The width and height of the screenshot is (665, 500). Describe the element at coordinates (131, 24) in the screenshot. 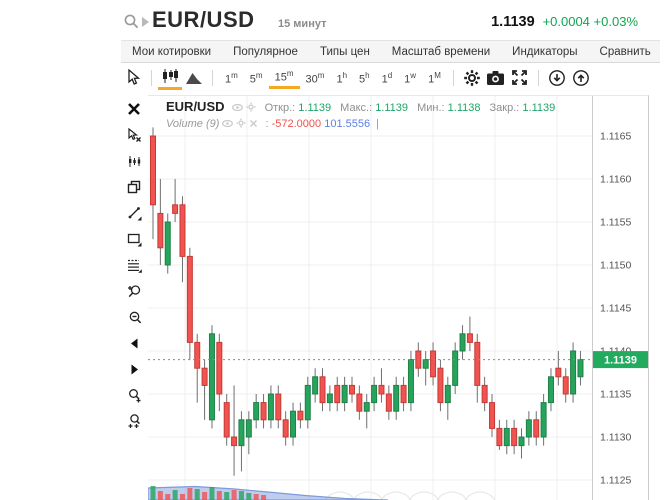

I see `search-icon` at that location.